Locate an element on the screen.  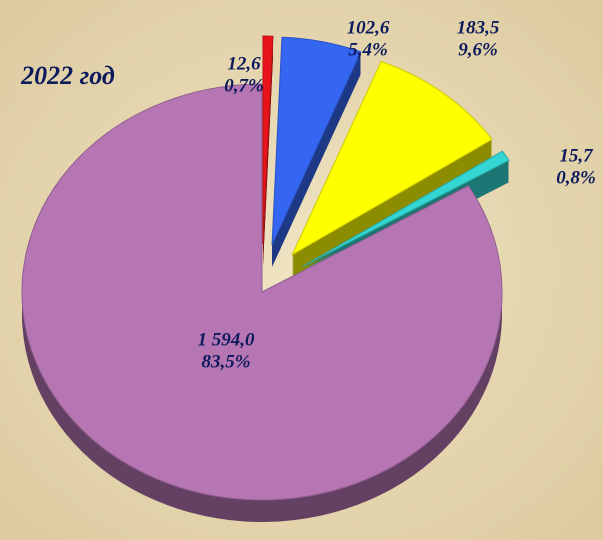
percent-label: 9,6% is located at coordinates (478, 49).